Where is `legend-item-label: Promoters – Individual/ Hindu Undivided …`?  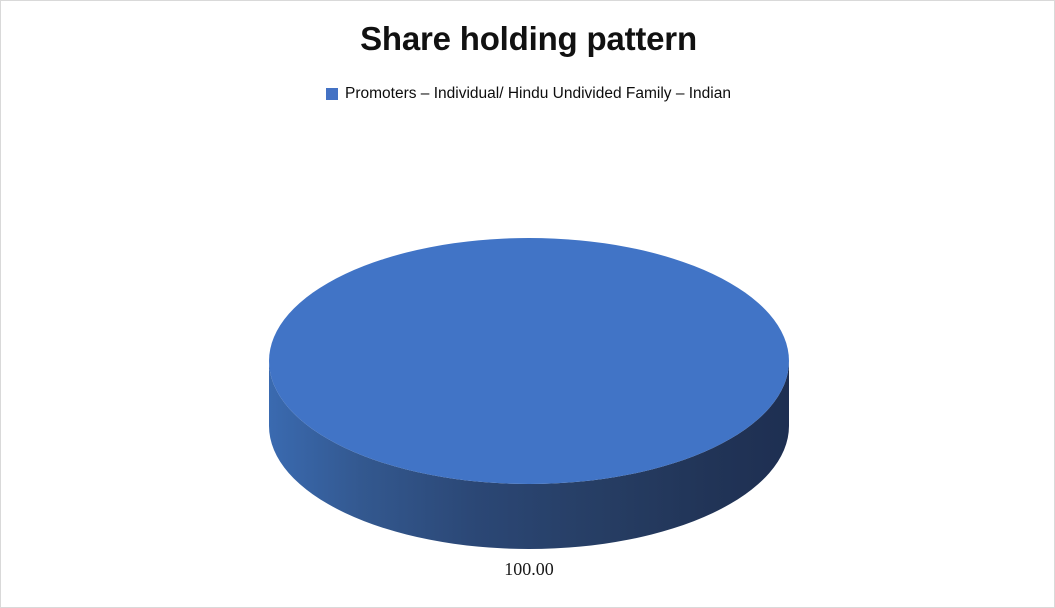 legend-item-label: Promoters – Individual/ Hindu Undivided … is located at coordinates (538, 93).